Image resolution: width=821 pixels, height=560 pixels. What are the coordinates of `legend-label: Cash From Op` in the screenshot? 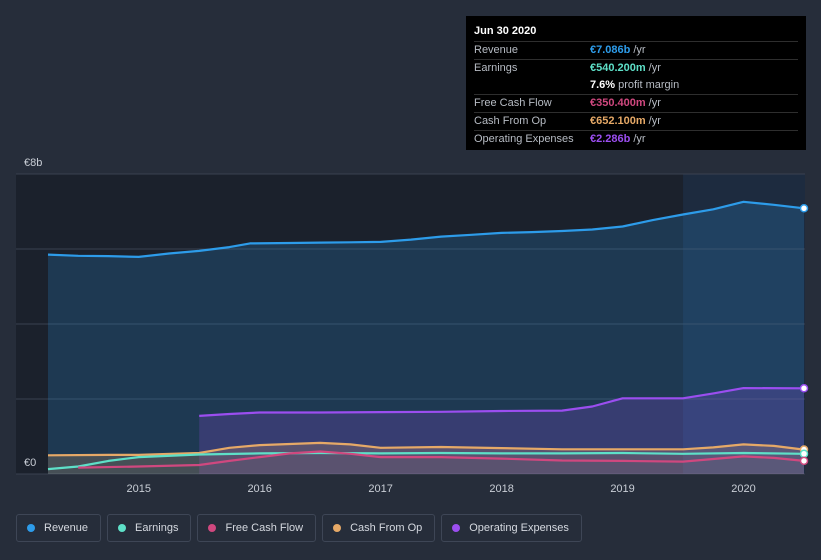 It's located at (386, 528).